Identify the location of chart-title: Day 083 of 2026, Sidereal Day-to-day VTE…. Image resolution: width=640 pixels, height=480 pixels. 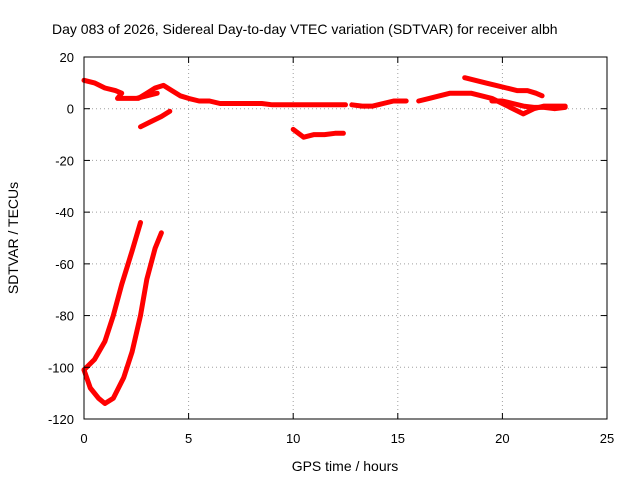
(305, 29).